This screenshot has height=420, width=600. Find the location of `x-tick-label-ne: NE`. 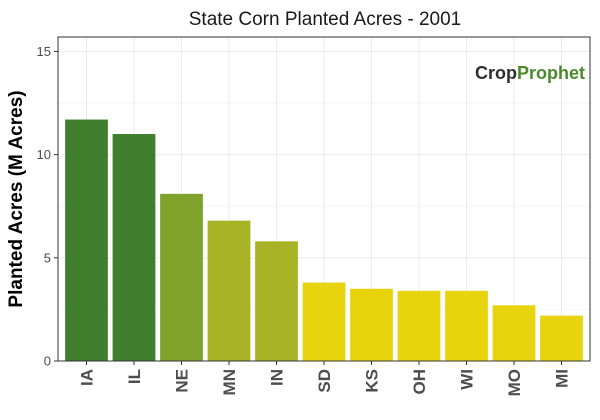

x-tick-label-ne: NE is located at coordinates (182, 381).